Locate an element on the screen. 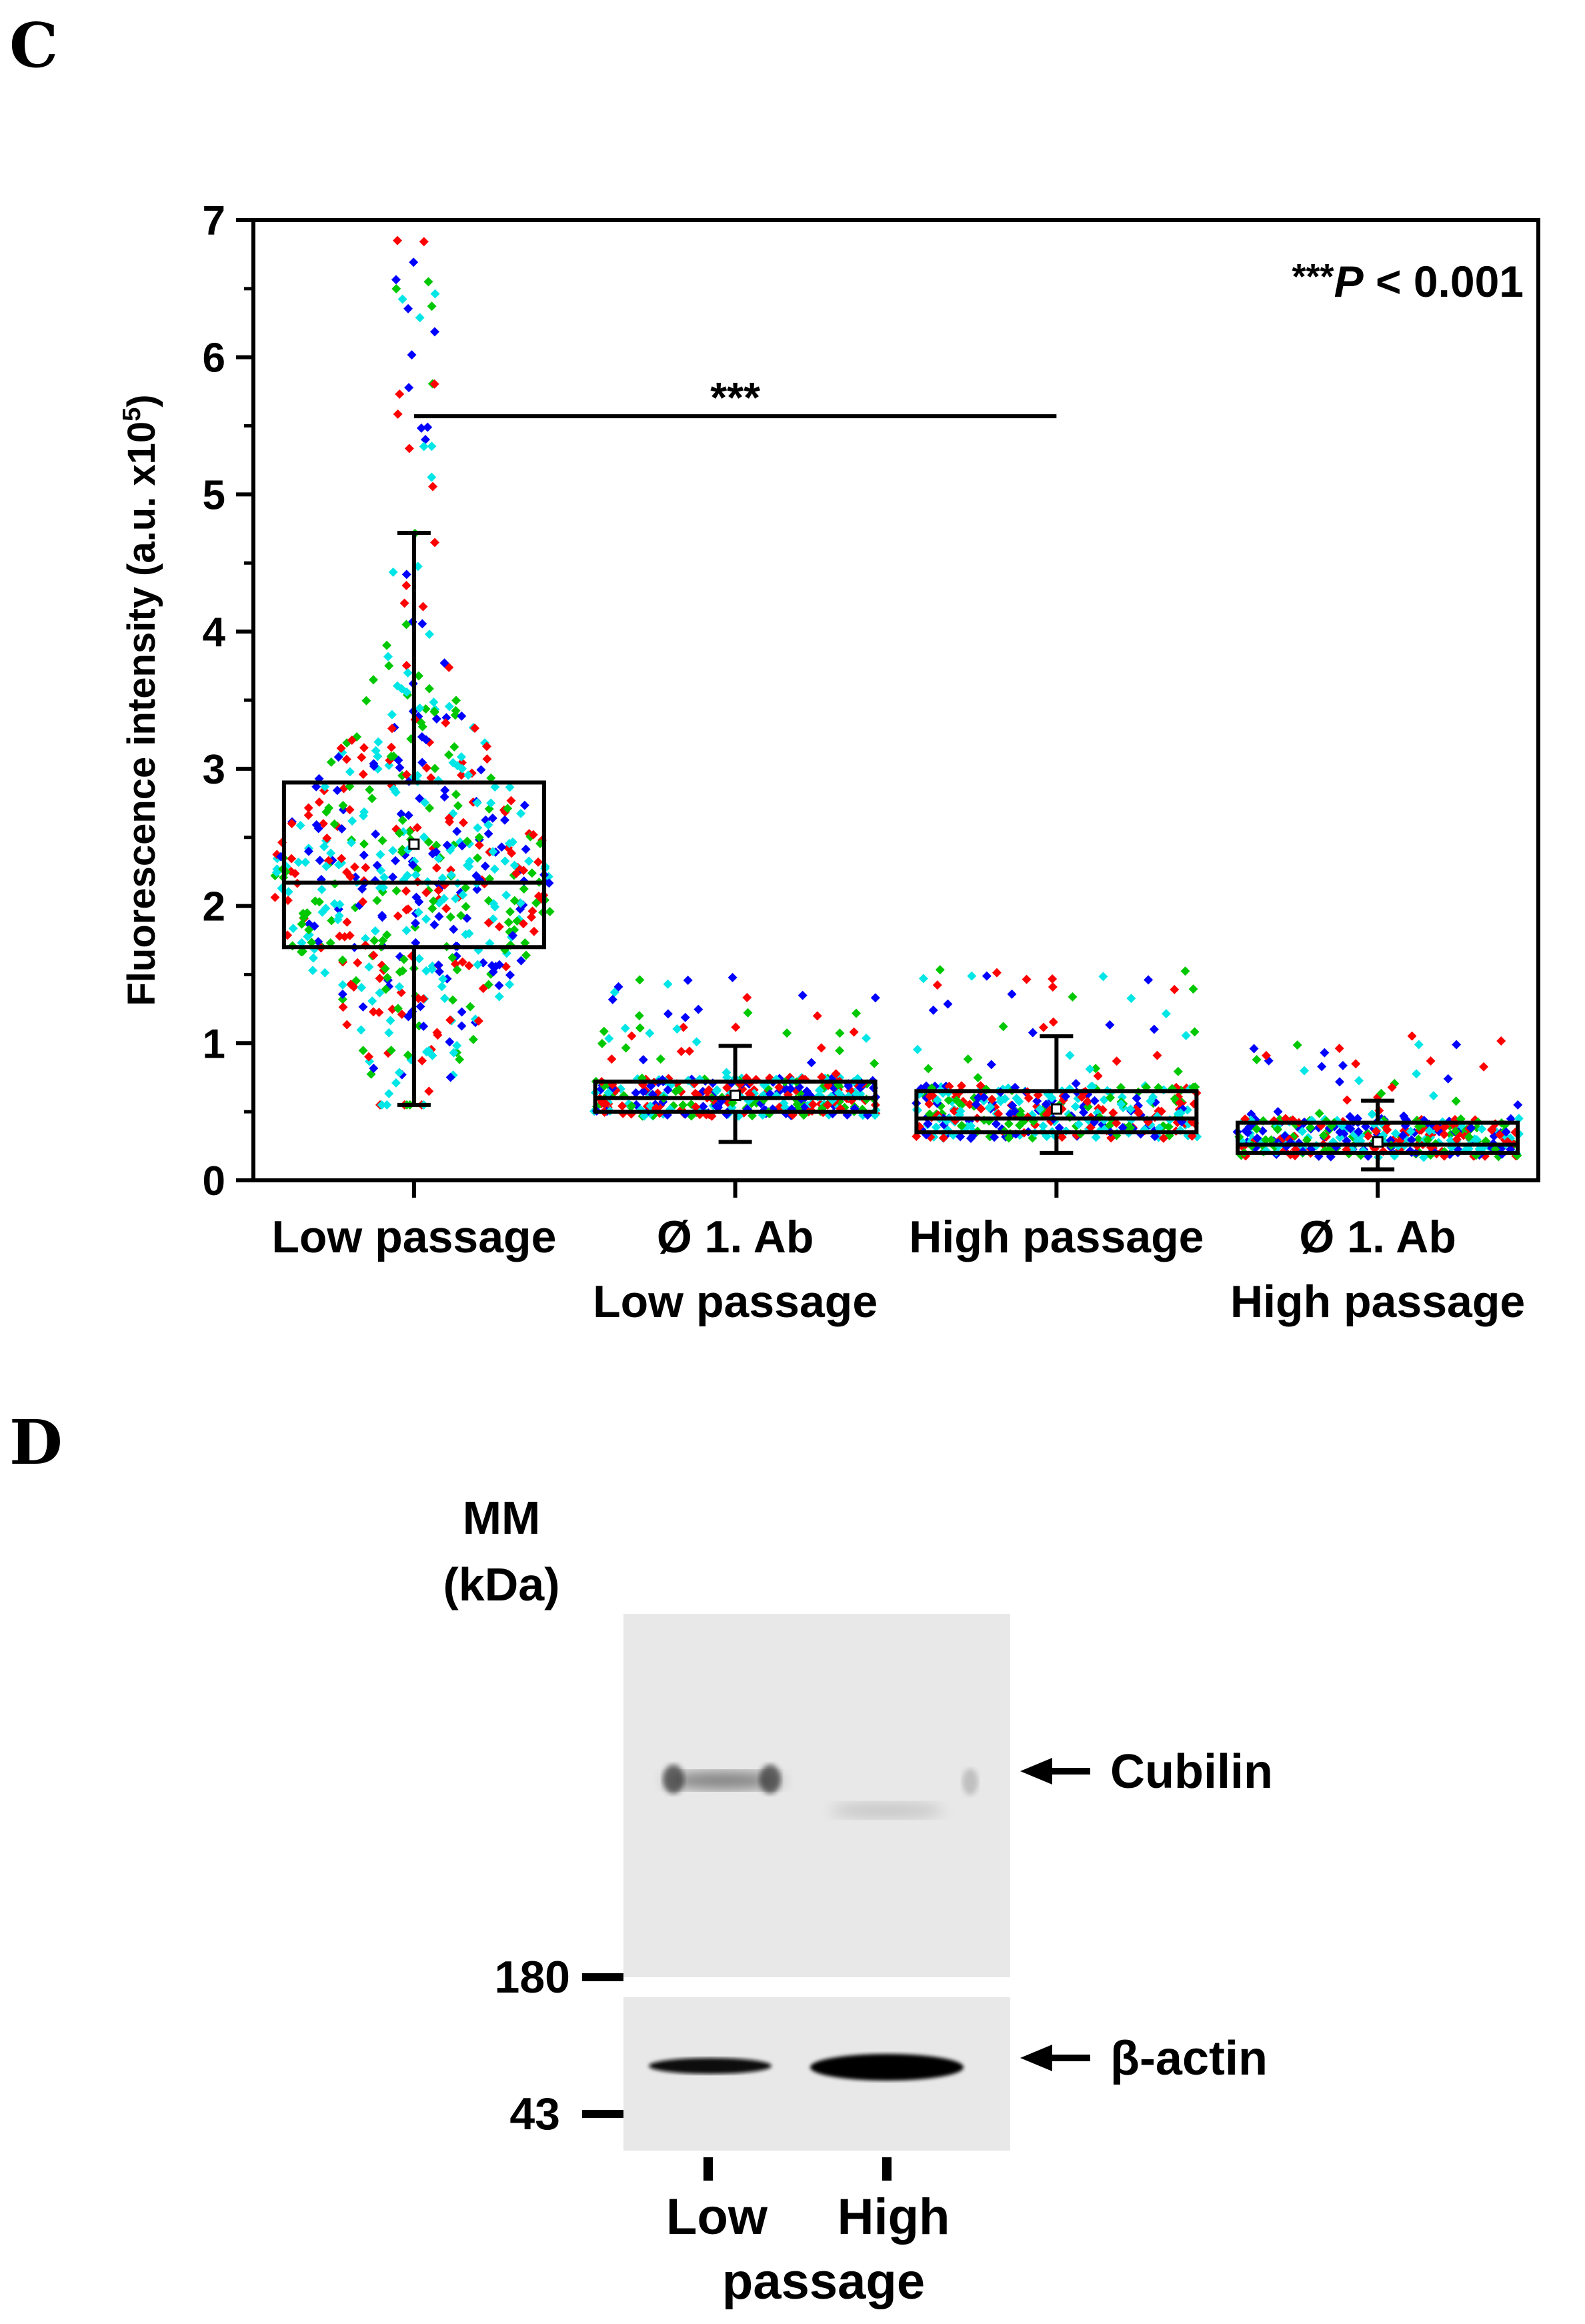 The width and height of the screenshot is (1585, 2324). y-axis-label-close: ) is located at coordinates (141, 400).